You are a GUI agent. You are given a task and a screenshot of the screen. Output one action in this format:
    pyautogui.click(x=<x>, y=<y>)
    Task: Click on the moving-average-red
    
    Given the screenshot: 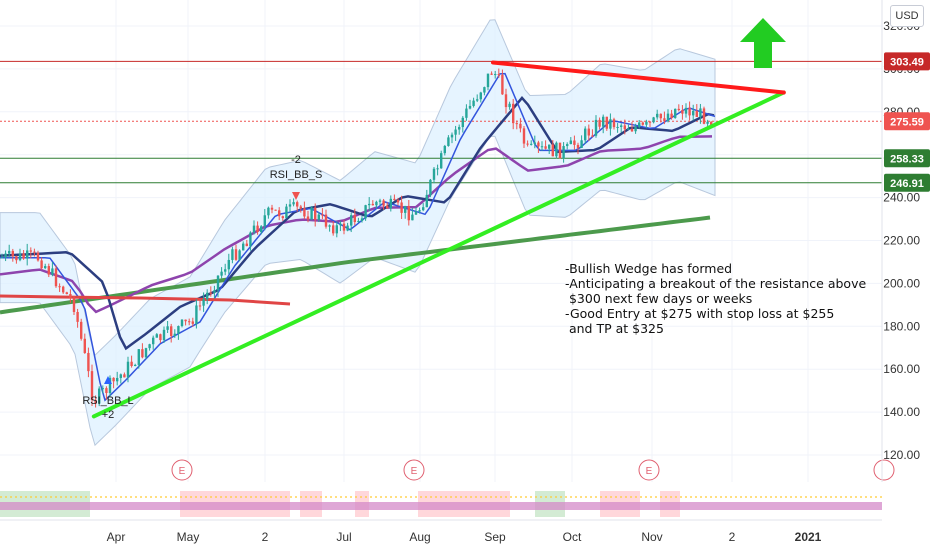 What is the action you would take?
    pyautogui.click(x=145, y=300)
    